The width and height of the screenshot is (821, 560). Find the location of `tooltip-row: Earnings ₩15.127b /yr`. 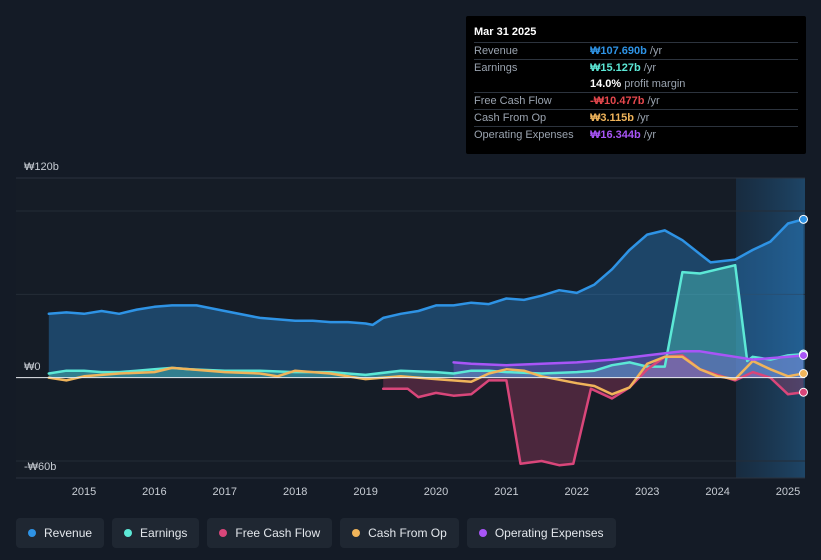

tooltip-row: Earnings ₩15.127b /yr is located at coordinates (636, 67).